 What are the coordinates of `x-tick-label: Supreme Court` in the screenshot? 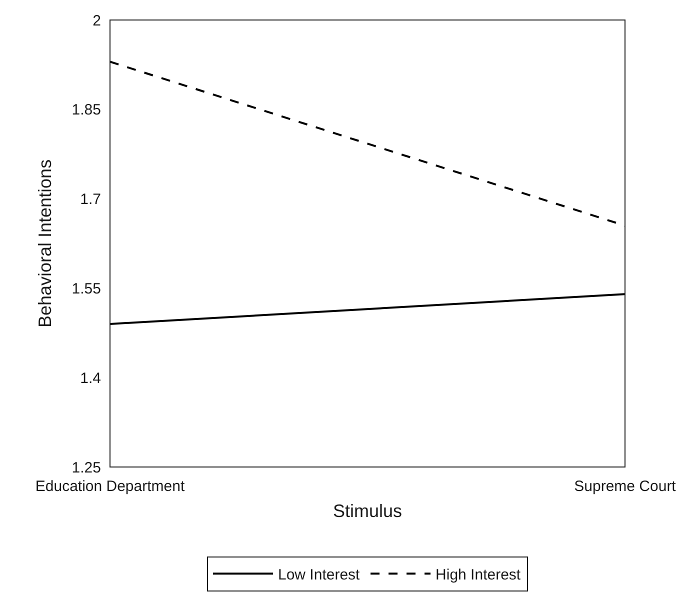 It's located at (625, 486).